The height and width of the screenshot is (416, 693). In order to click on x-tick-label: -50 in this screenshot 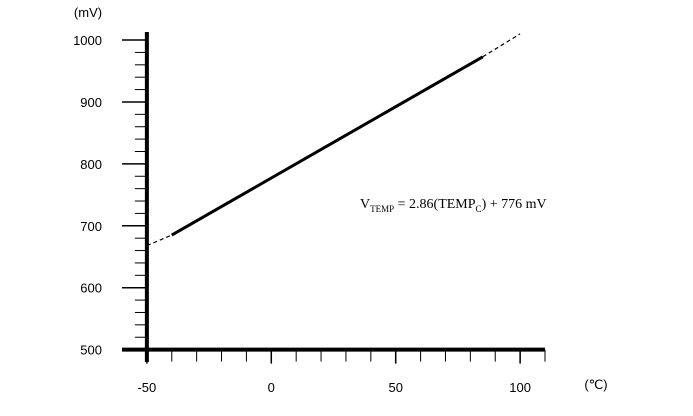, I will do `click(146, 387)`.